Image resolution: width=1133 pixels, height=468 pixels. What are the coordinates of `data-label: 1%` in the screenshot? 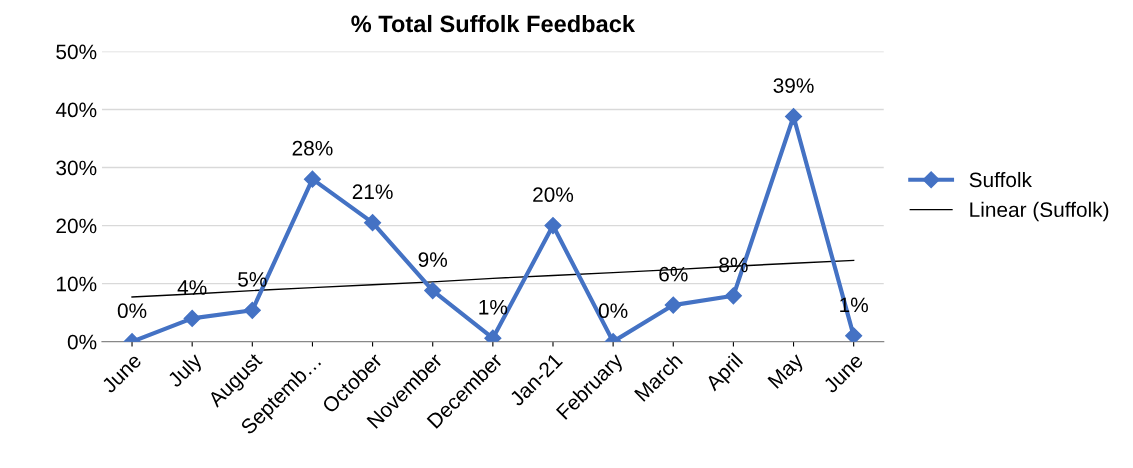 It's located at (493, 307).